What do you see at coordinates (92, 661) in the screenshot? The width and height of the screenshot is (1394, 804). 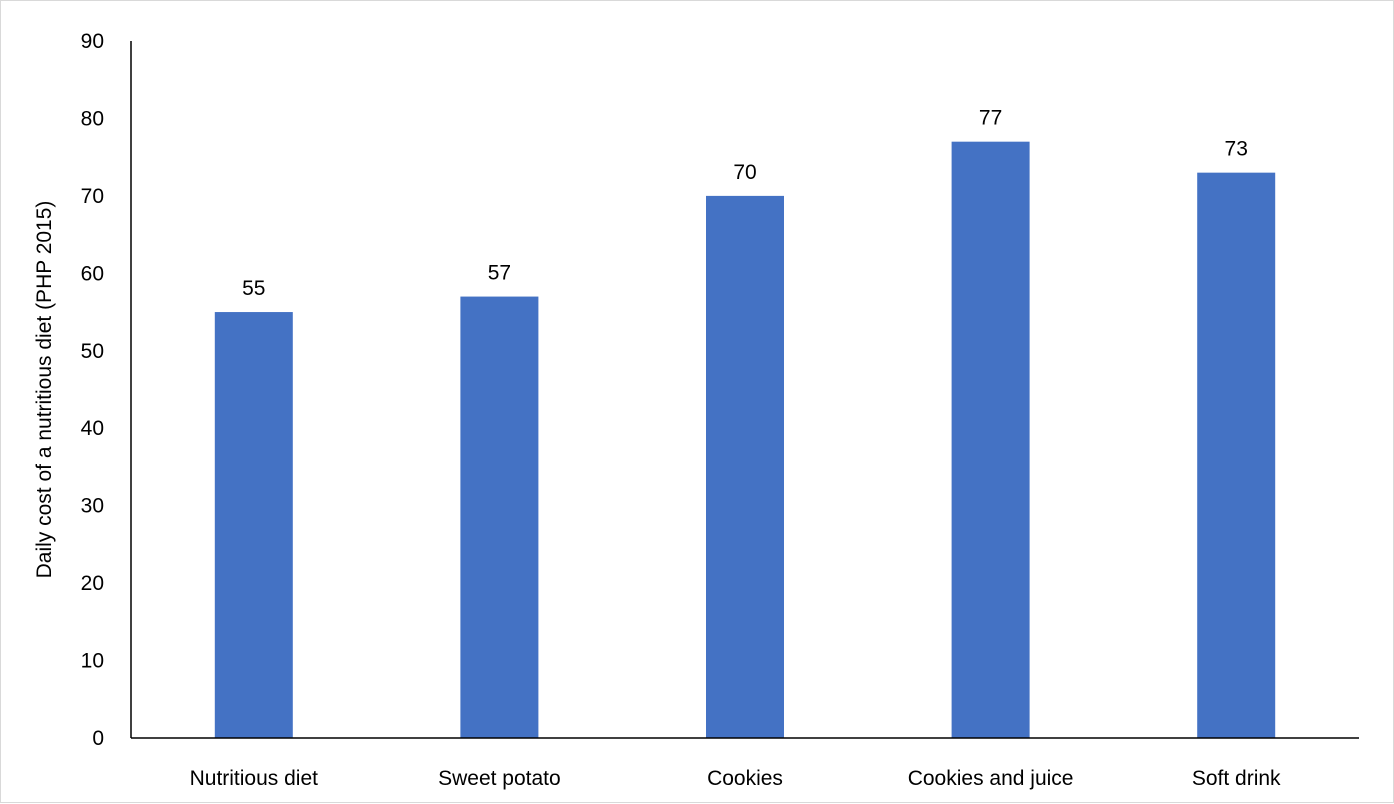 I see `y-tick-label: 10` at bounding box center [92, 661].